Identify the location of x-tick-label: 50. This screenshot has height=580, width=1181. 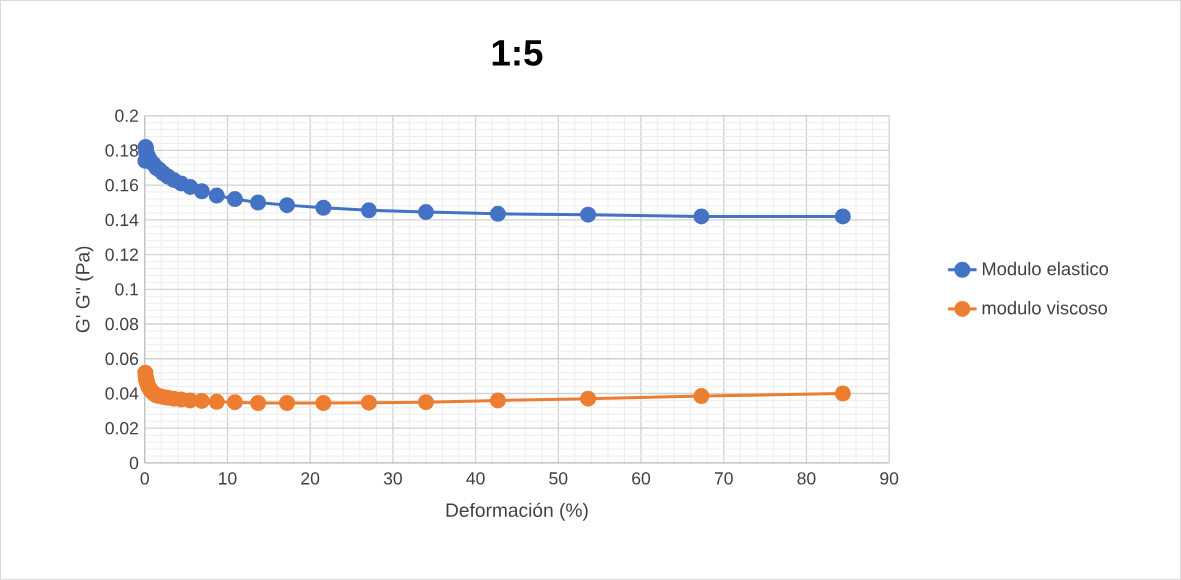
(558, 478).